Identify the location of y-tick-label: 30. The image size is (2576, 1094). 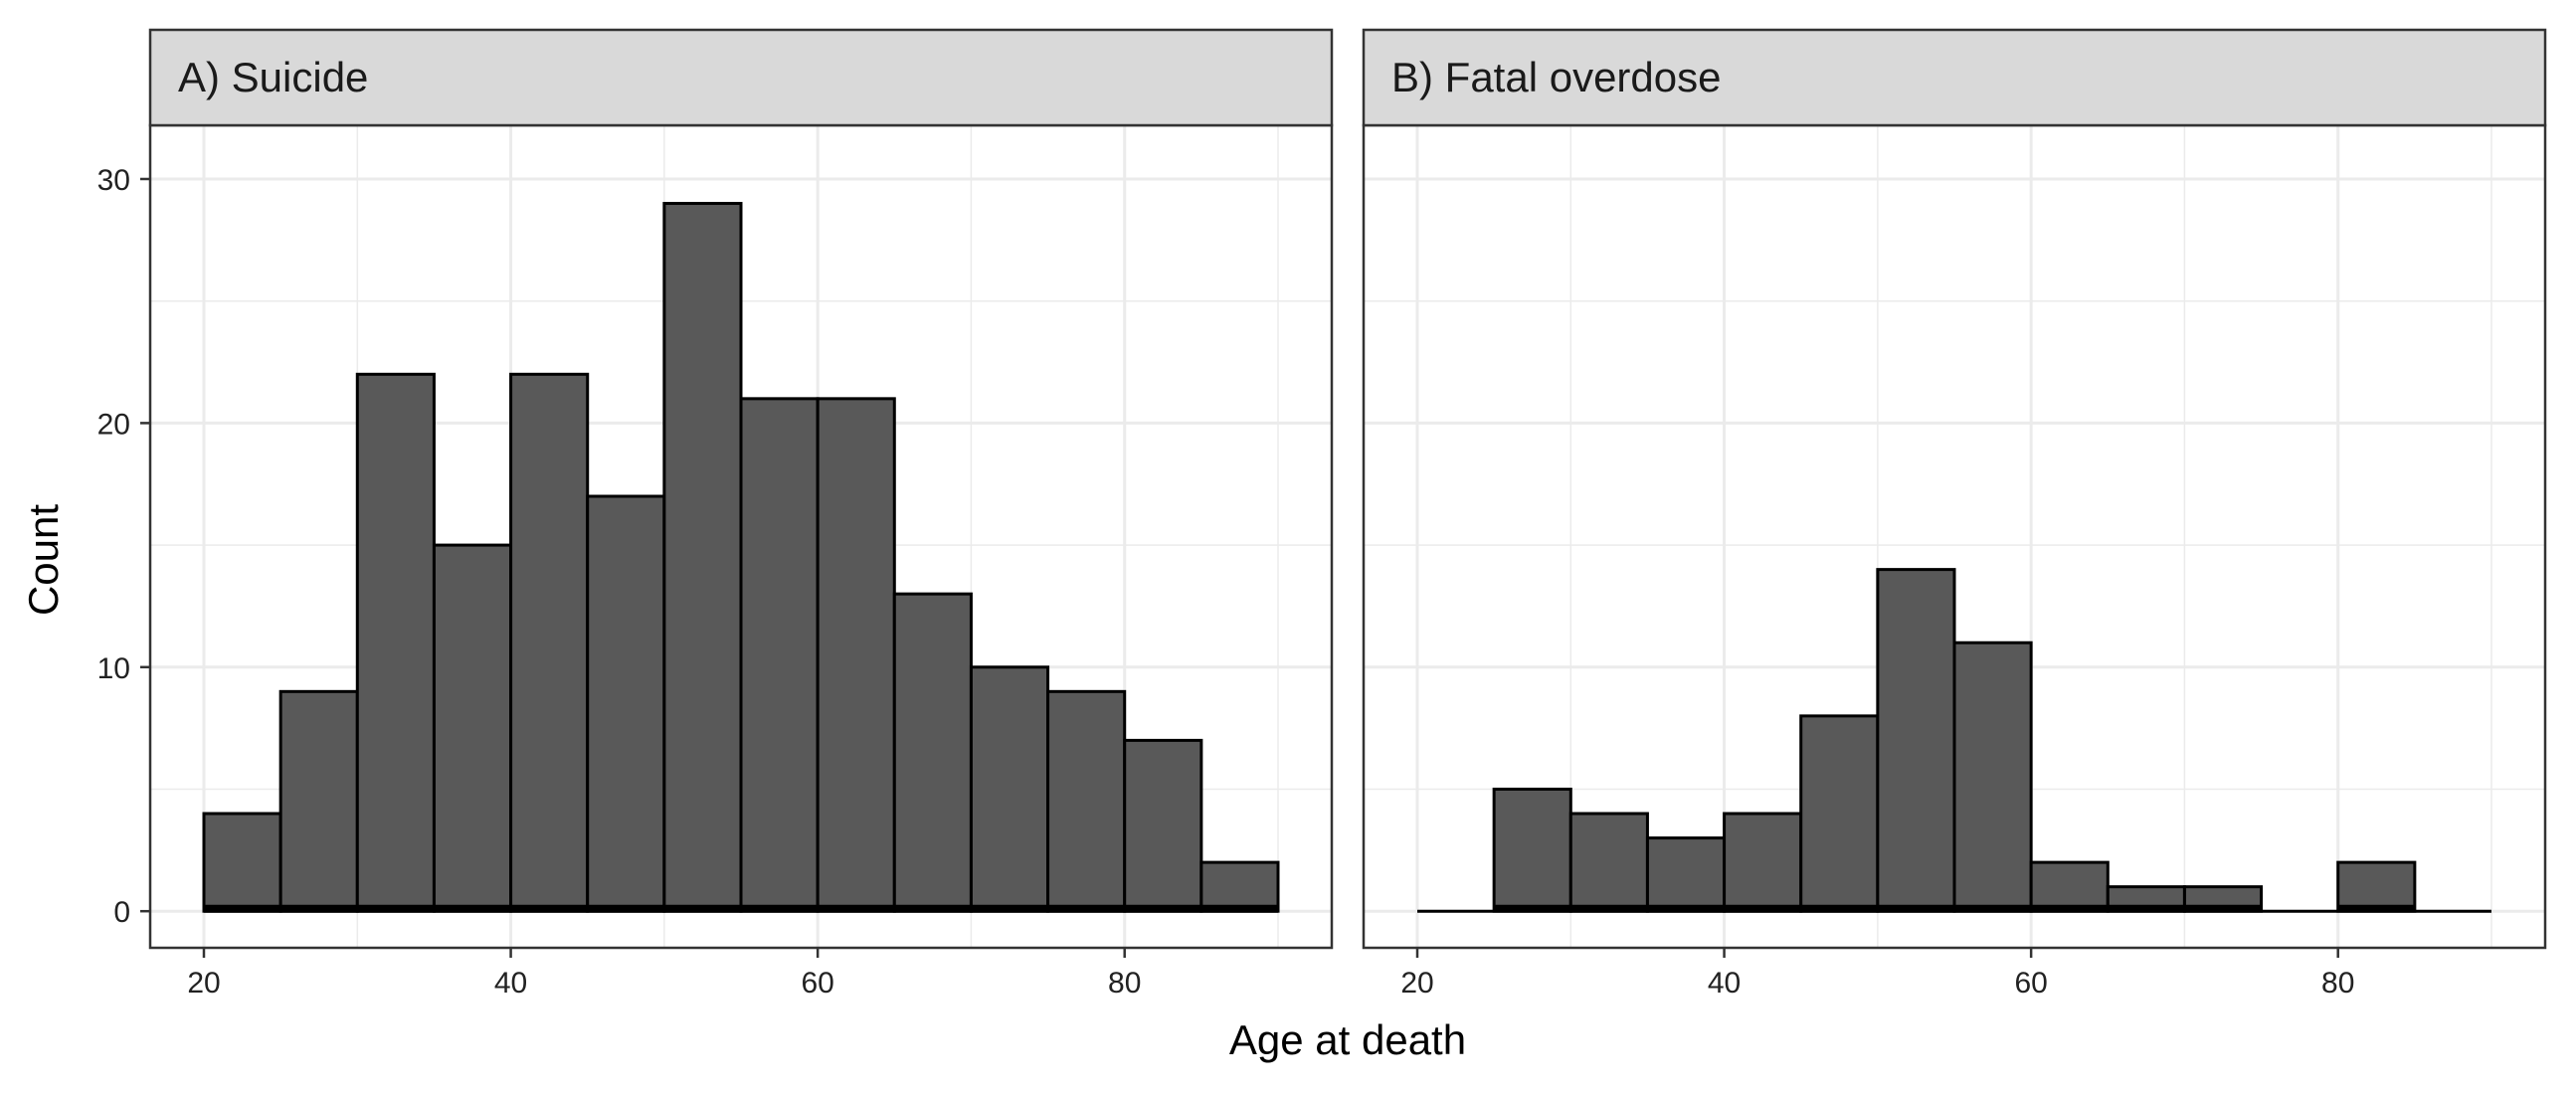
(113, 180).